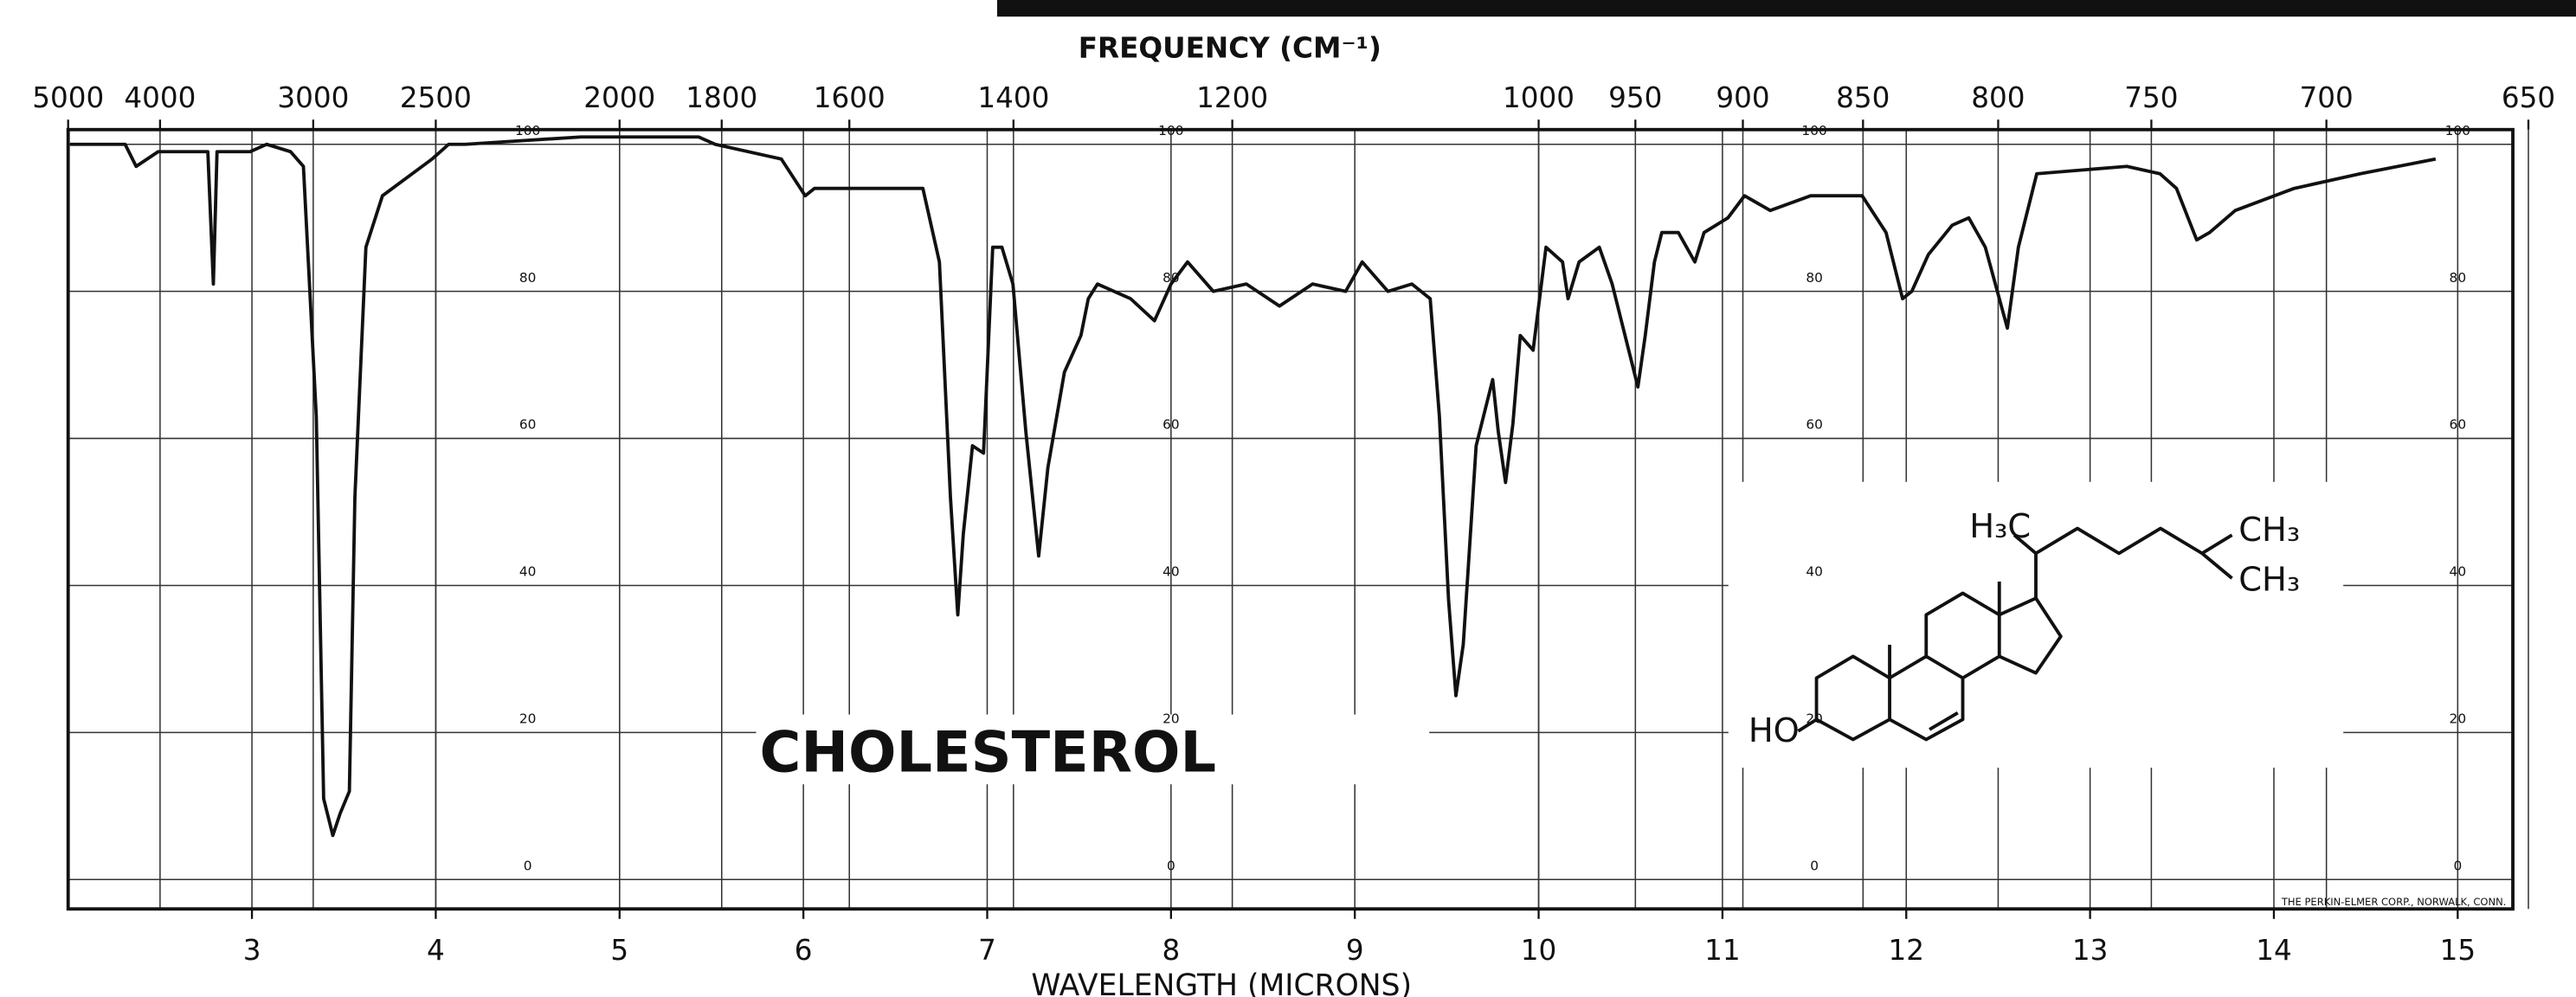 The height and width of the screenshot is (997, 2576). What do you see at coordinates (1232, 97) in the screenshot?
I see `x2-tick-label: 1200` at bounding box center [1232, 97].